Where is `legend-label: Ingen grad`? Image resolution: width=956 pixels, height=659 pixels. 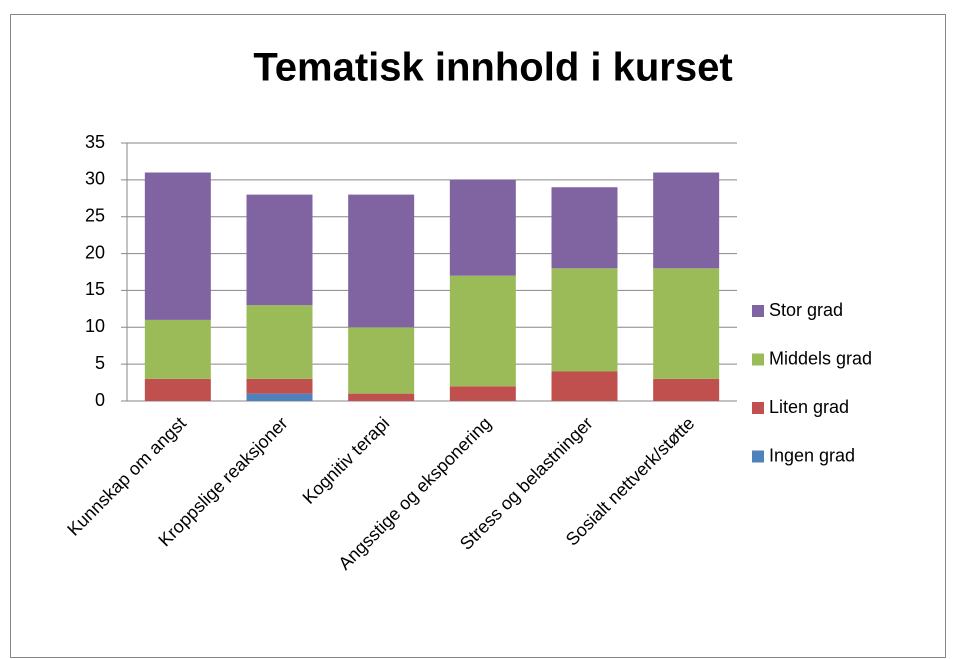
legend-label: Ingen grad is located at coordinates (812, 455).